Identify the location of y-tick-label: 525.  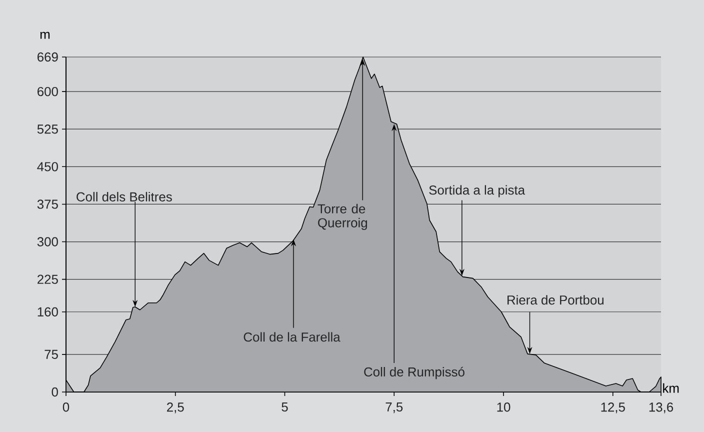
(47, 129).